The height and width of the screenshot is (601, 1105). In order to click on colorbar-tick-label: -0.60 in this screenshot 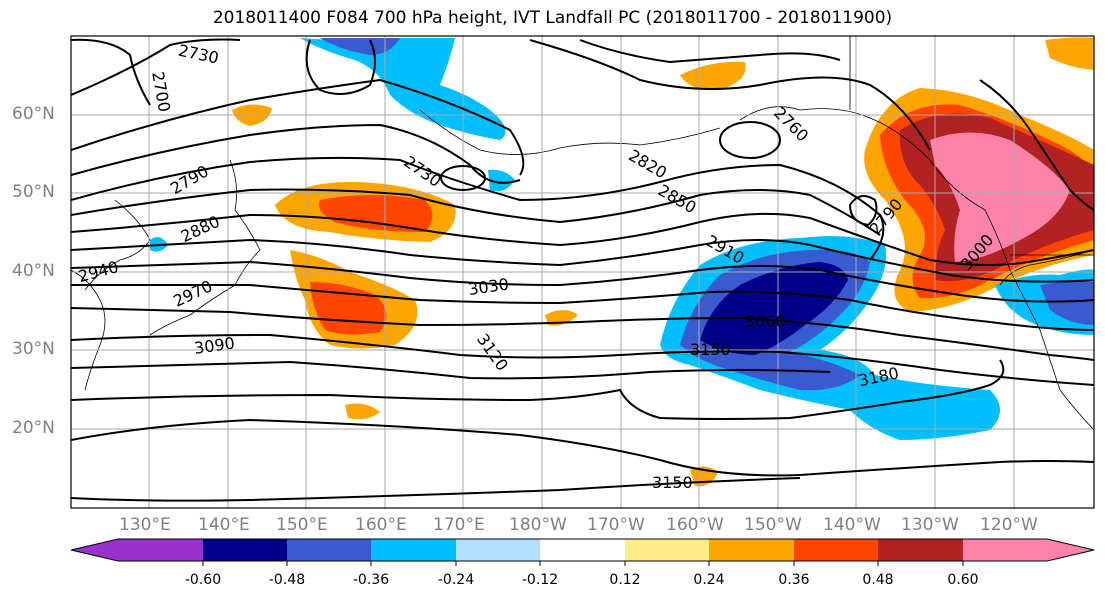, I will do `click(203, 580)`.